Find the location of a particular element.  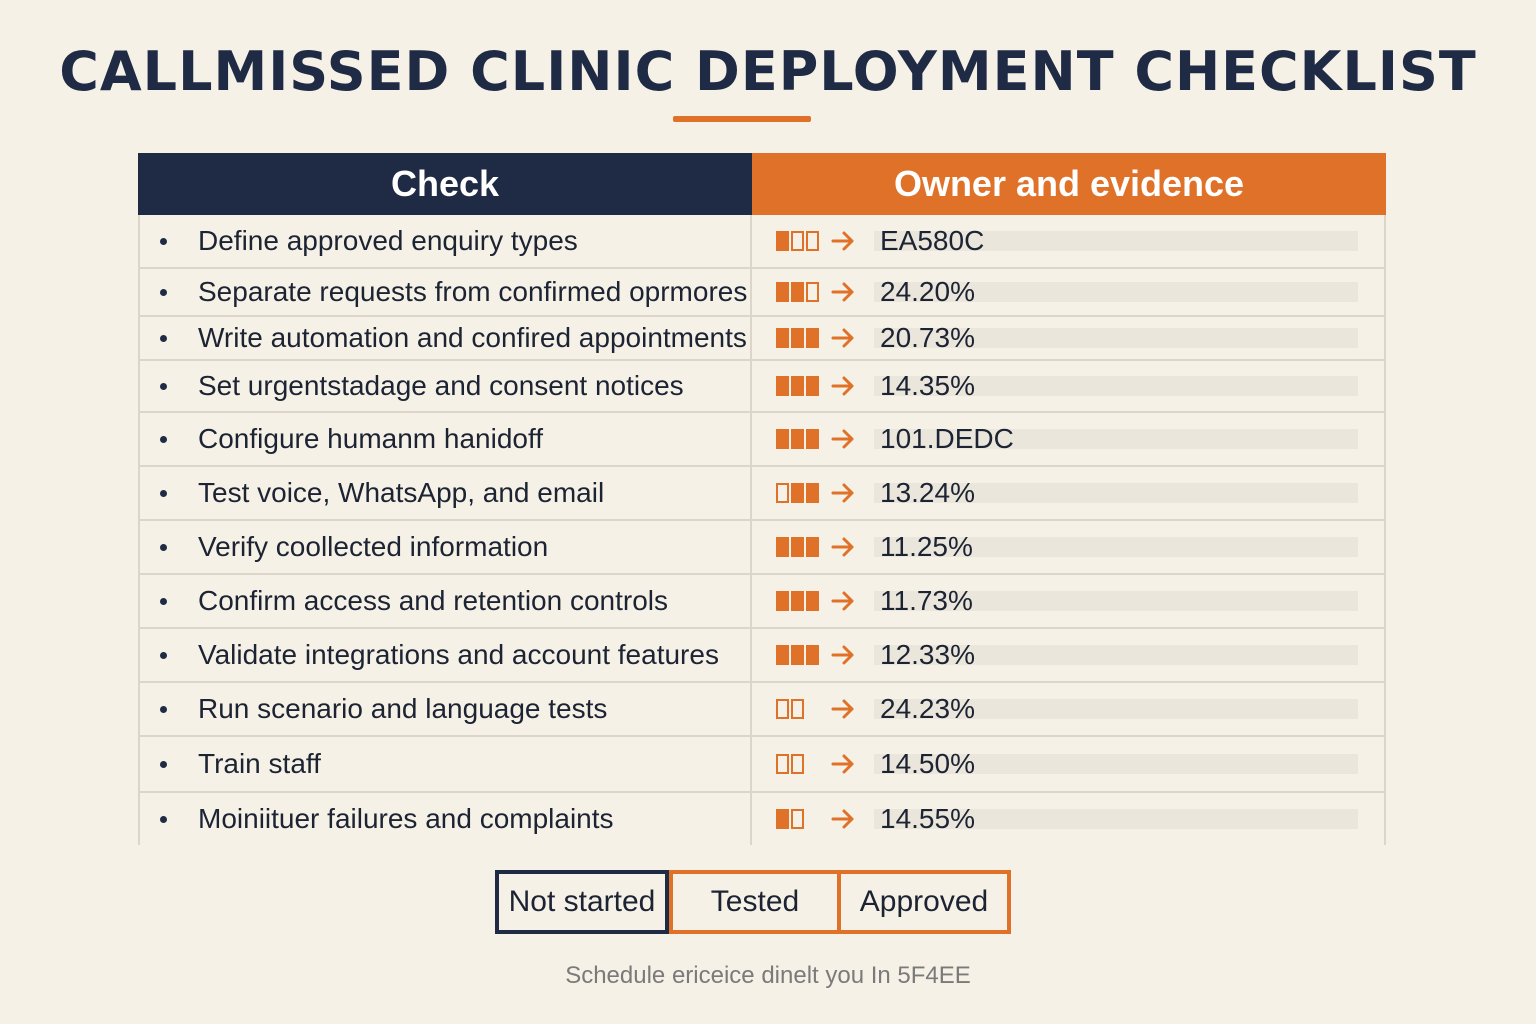

check-cell: Verify coollected information is located at coordinates (445, 547).